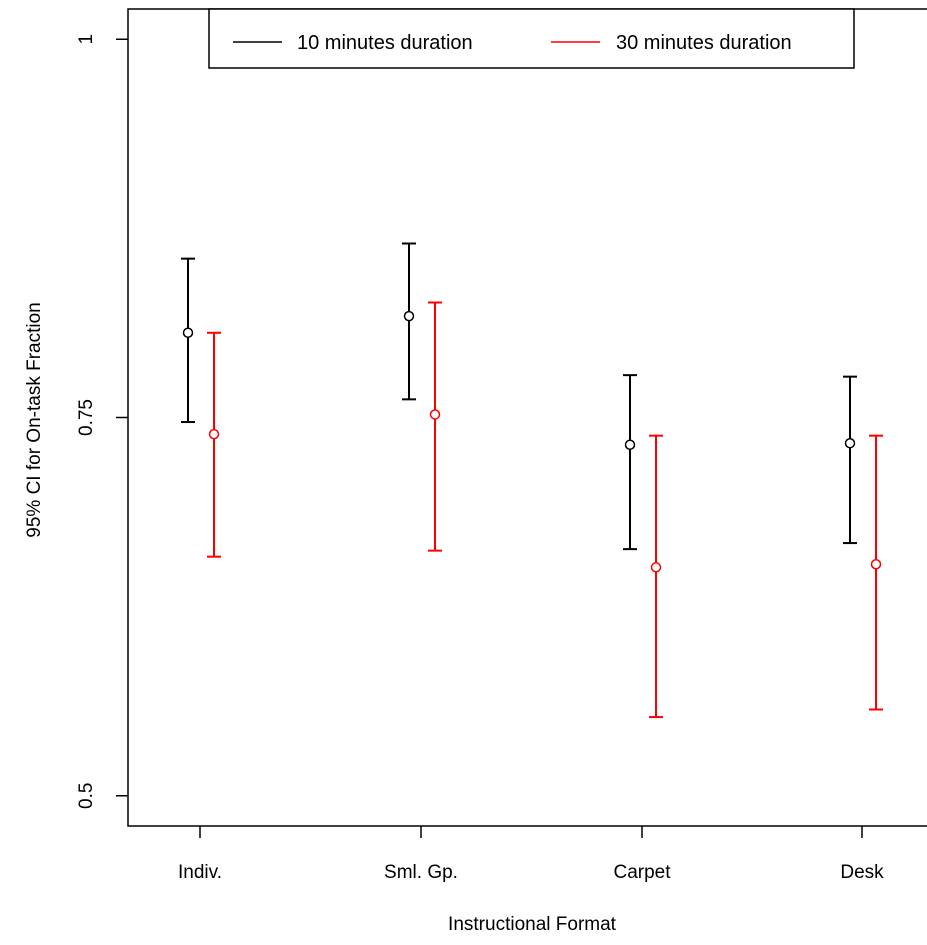 The image size is (927, 945). What do you see at coordinates (86, 417) in the screenshot?
I see `y-tick-label: 0.75` at bounding box center [86, 417].